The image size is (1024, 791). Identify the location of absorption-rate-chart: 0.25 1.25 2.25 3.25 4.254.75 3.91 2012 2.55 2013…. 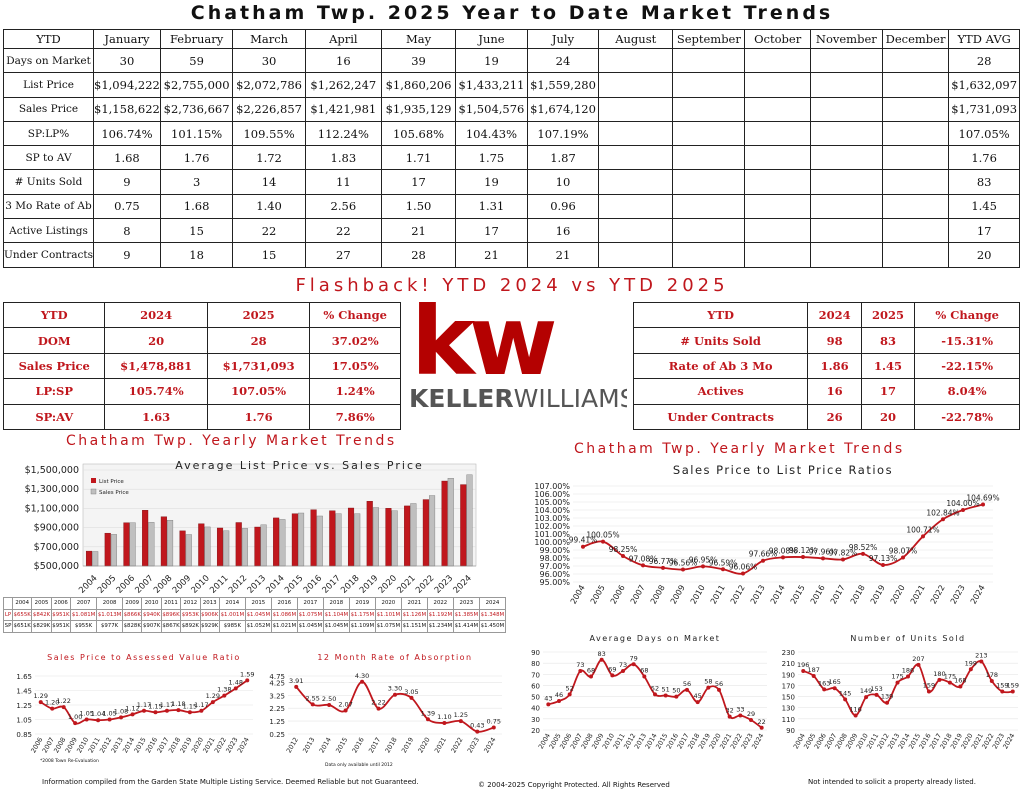
(385, 703).